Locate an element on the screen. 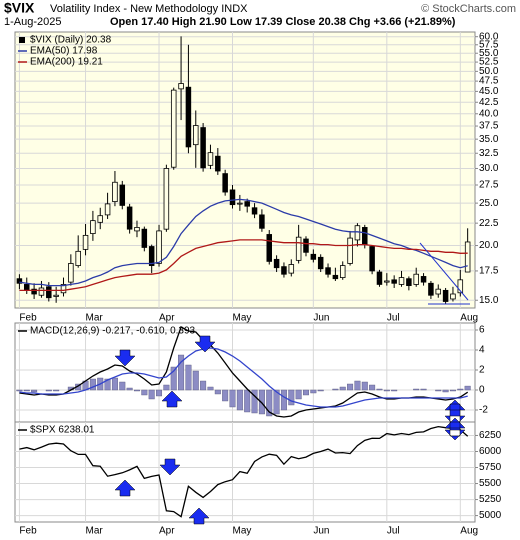  y-tick-label: 40.0 is located at coordinates (489, 113).